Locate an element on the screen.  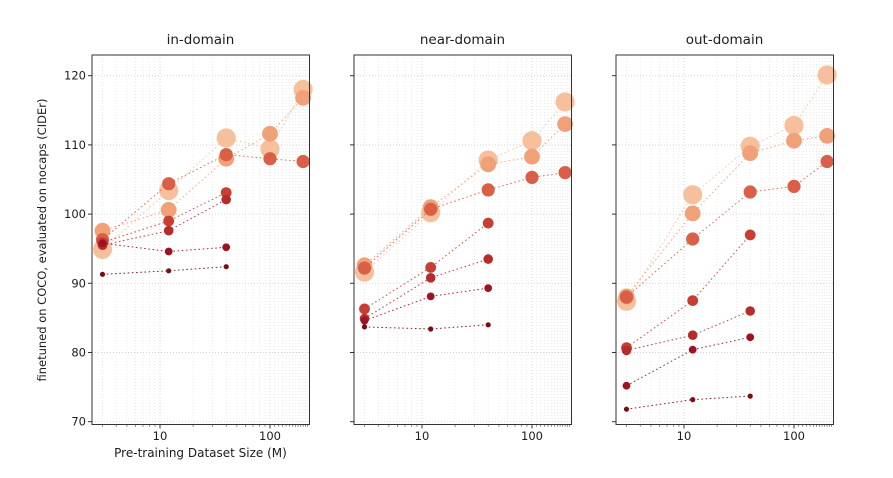
subplot-title-near-domain: near-domain is located at coordinates (462, 40).